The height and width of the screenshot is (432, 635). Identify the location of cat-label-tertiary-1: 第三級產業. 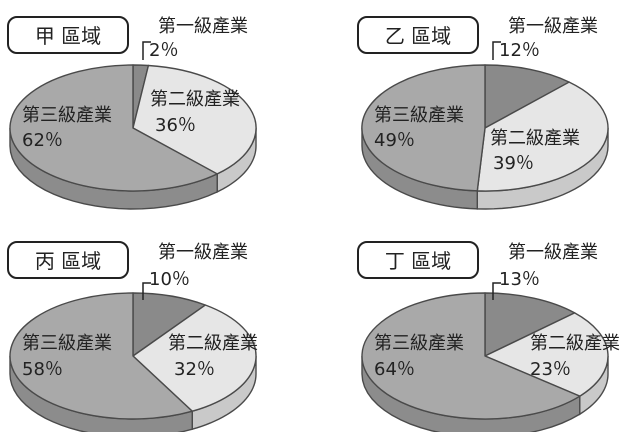
(419, 115).